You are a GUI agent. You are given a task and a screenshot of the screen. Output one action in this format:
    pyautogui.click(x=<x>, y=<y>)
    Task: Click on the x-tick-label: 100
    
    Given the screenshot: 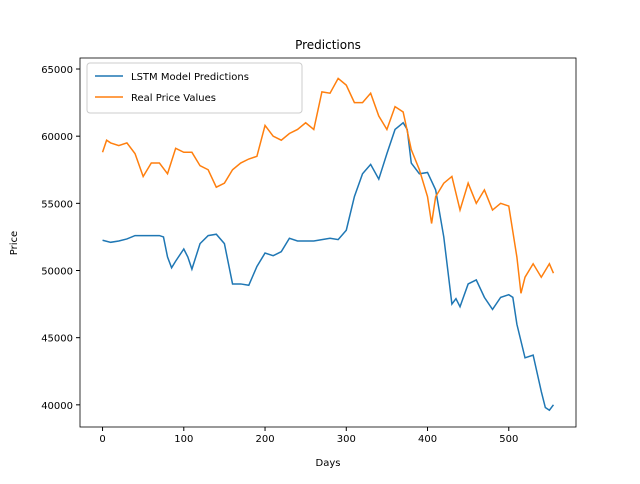 What is the action you would take?
    pyautogui.click(x=183, y=439)
    